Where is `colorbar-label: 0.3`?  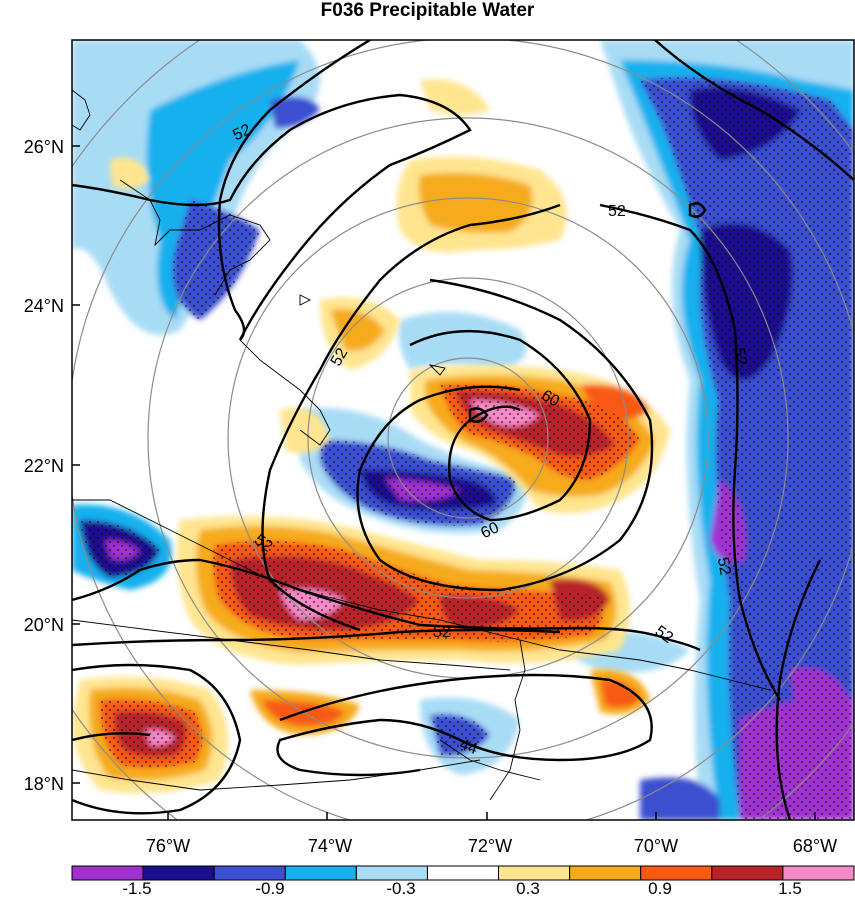
colorbar-label: 0.3 is located at coordinates (528, 888).